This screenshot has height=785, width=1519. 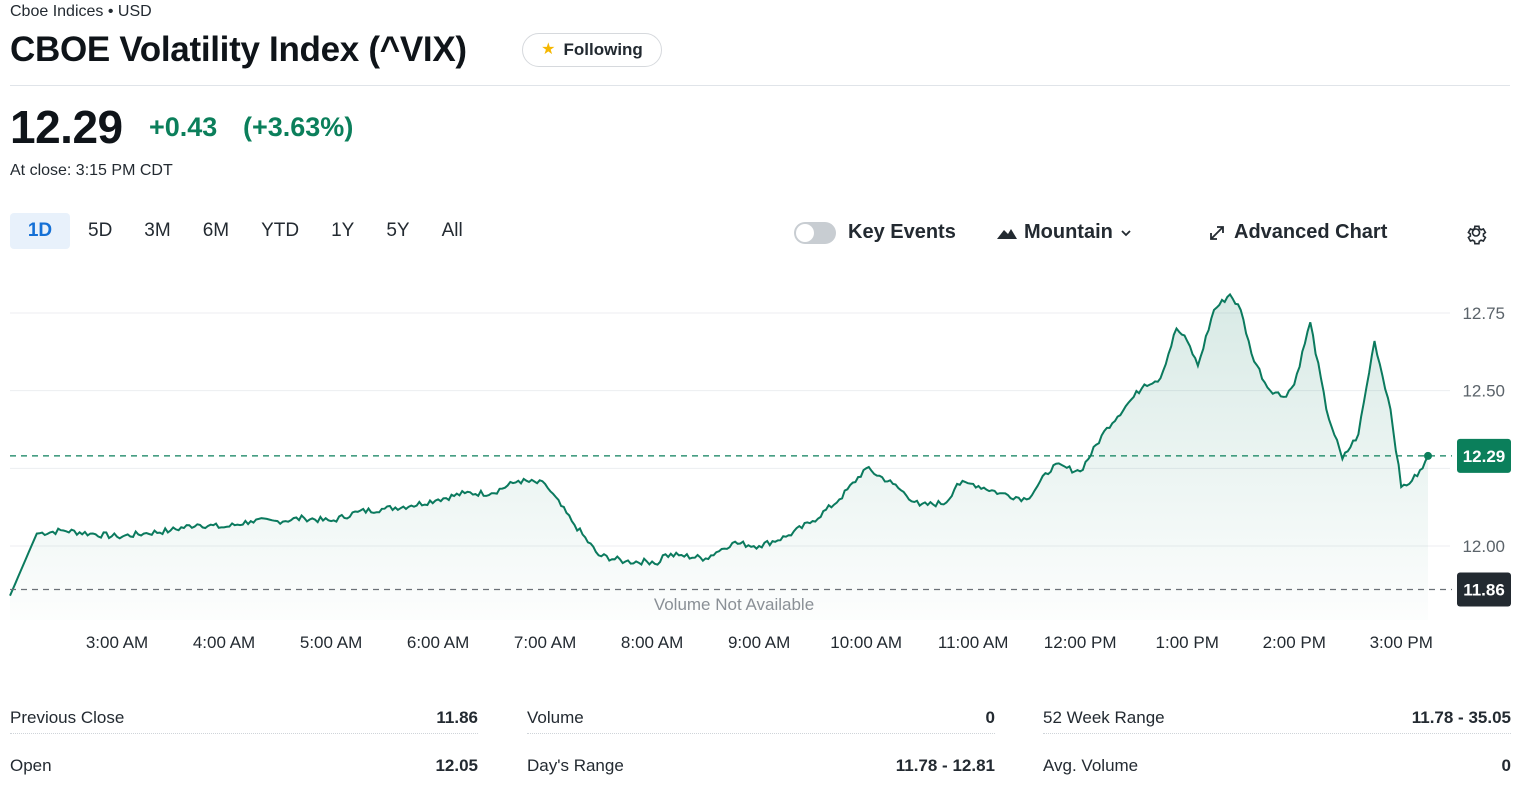 What do you see at coordinates (245, 231) in the screenshot?
I see `range-tabs: 1D 5D 3M 6M YTD 1Y 5Y All` at bounding box center [245, 231].